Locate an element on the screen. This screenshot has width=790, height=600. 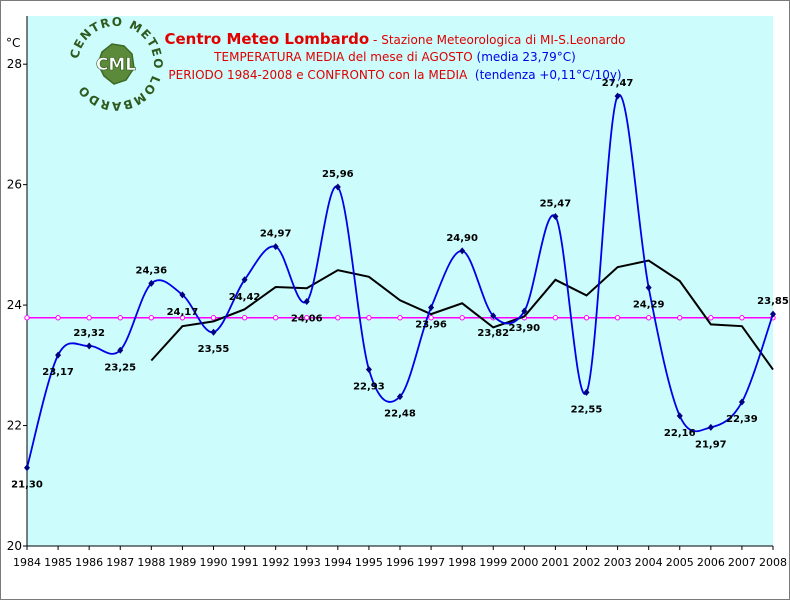
x-tick-label: 1999 is located at coordinates (493, 562).